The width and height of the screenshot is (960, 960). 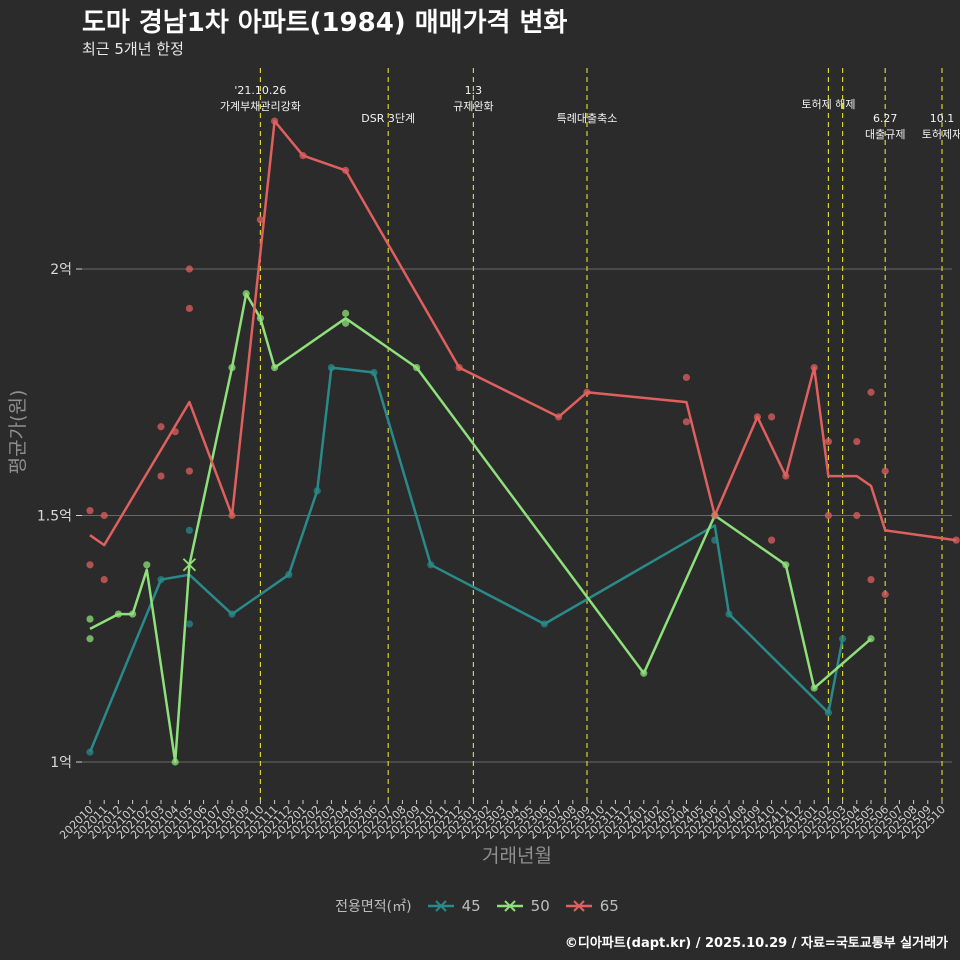 I want to click on legend: 전용면적(㎡) 45 50 65, so click(x=480, y=906).